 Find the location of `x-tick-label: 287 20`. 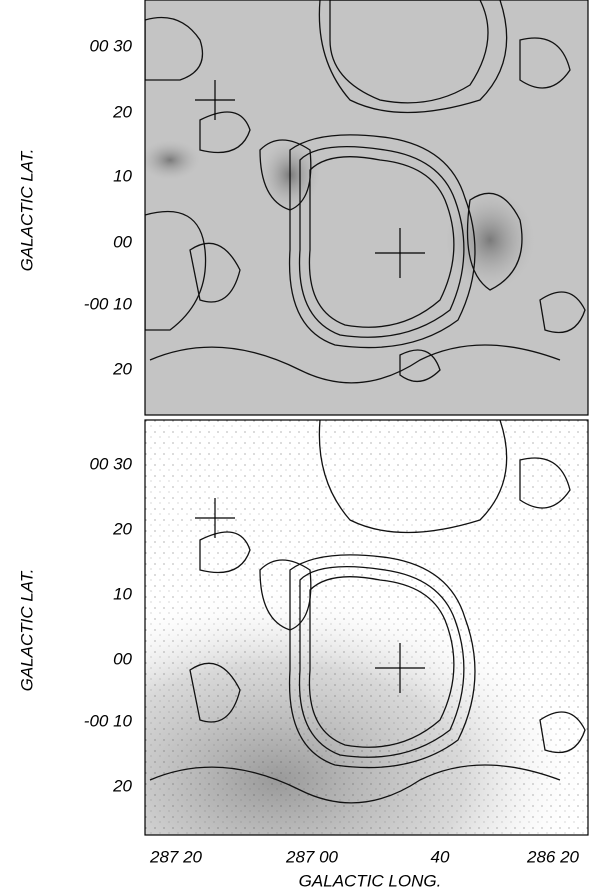

x-tick-label: 287 20 is located at coordinates (176, 856).